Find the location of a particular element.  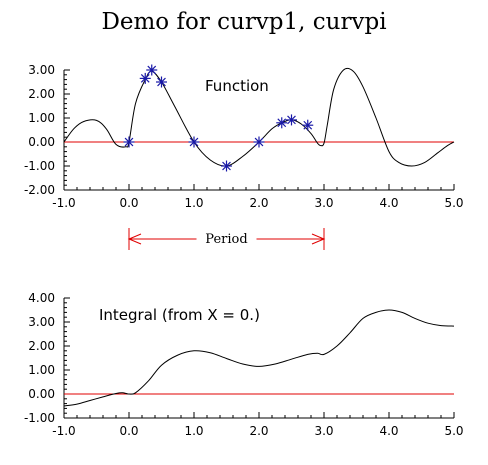

y-tick-label: 4.00 is located at coordinates (41, 298).